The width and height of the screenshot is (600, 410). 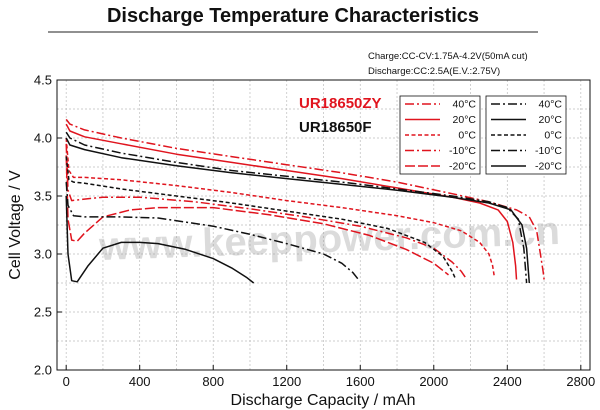 What do you see at coordinates (43, 254) in the screenshot?
I see `y-tick-label: 3.0` at bounding box center [43, 254].